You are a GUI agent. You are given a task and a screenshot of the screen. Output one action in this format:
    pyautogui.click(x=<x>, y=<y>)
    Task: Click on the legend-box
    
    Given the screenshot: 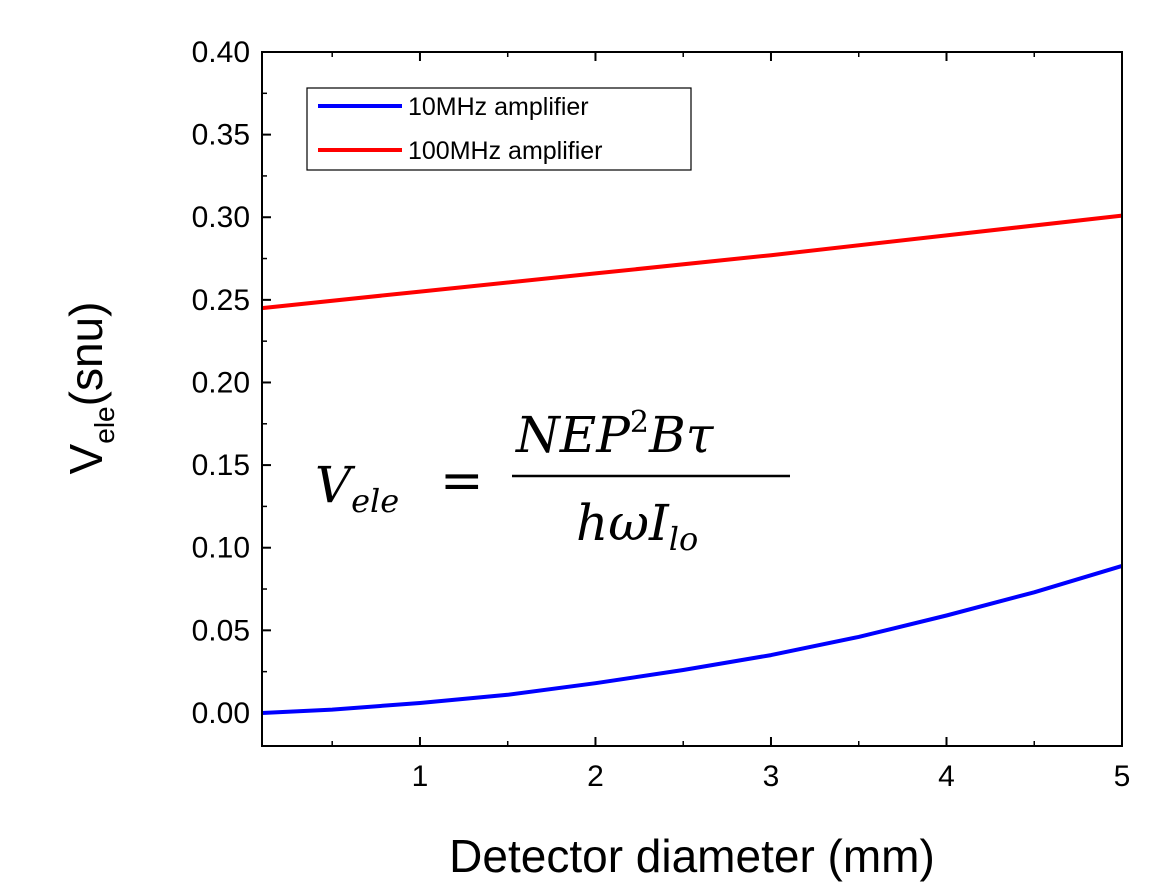 What is the action you would take?
    pyautogui.click(x=499, y=129)
    